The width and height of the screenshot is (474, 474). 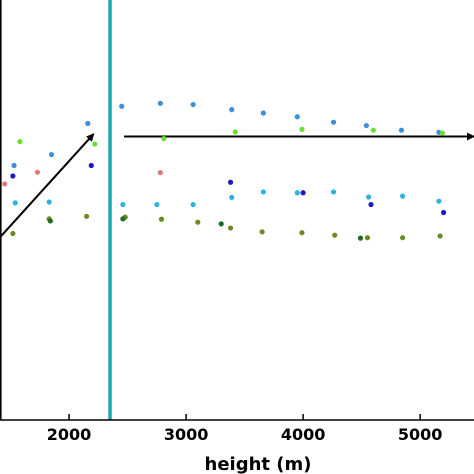 I want to click on x-tick-label: 5000, so click(x=420, y=434).